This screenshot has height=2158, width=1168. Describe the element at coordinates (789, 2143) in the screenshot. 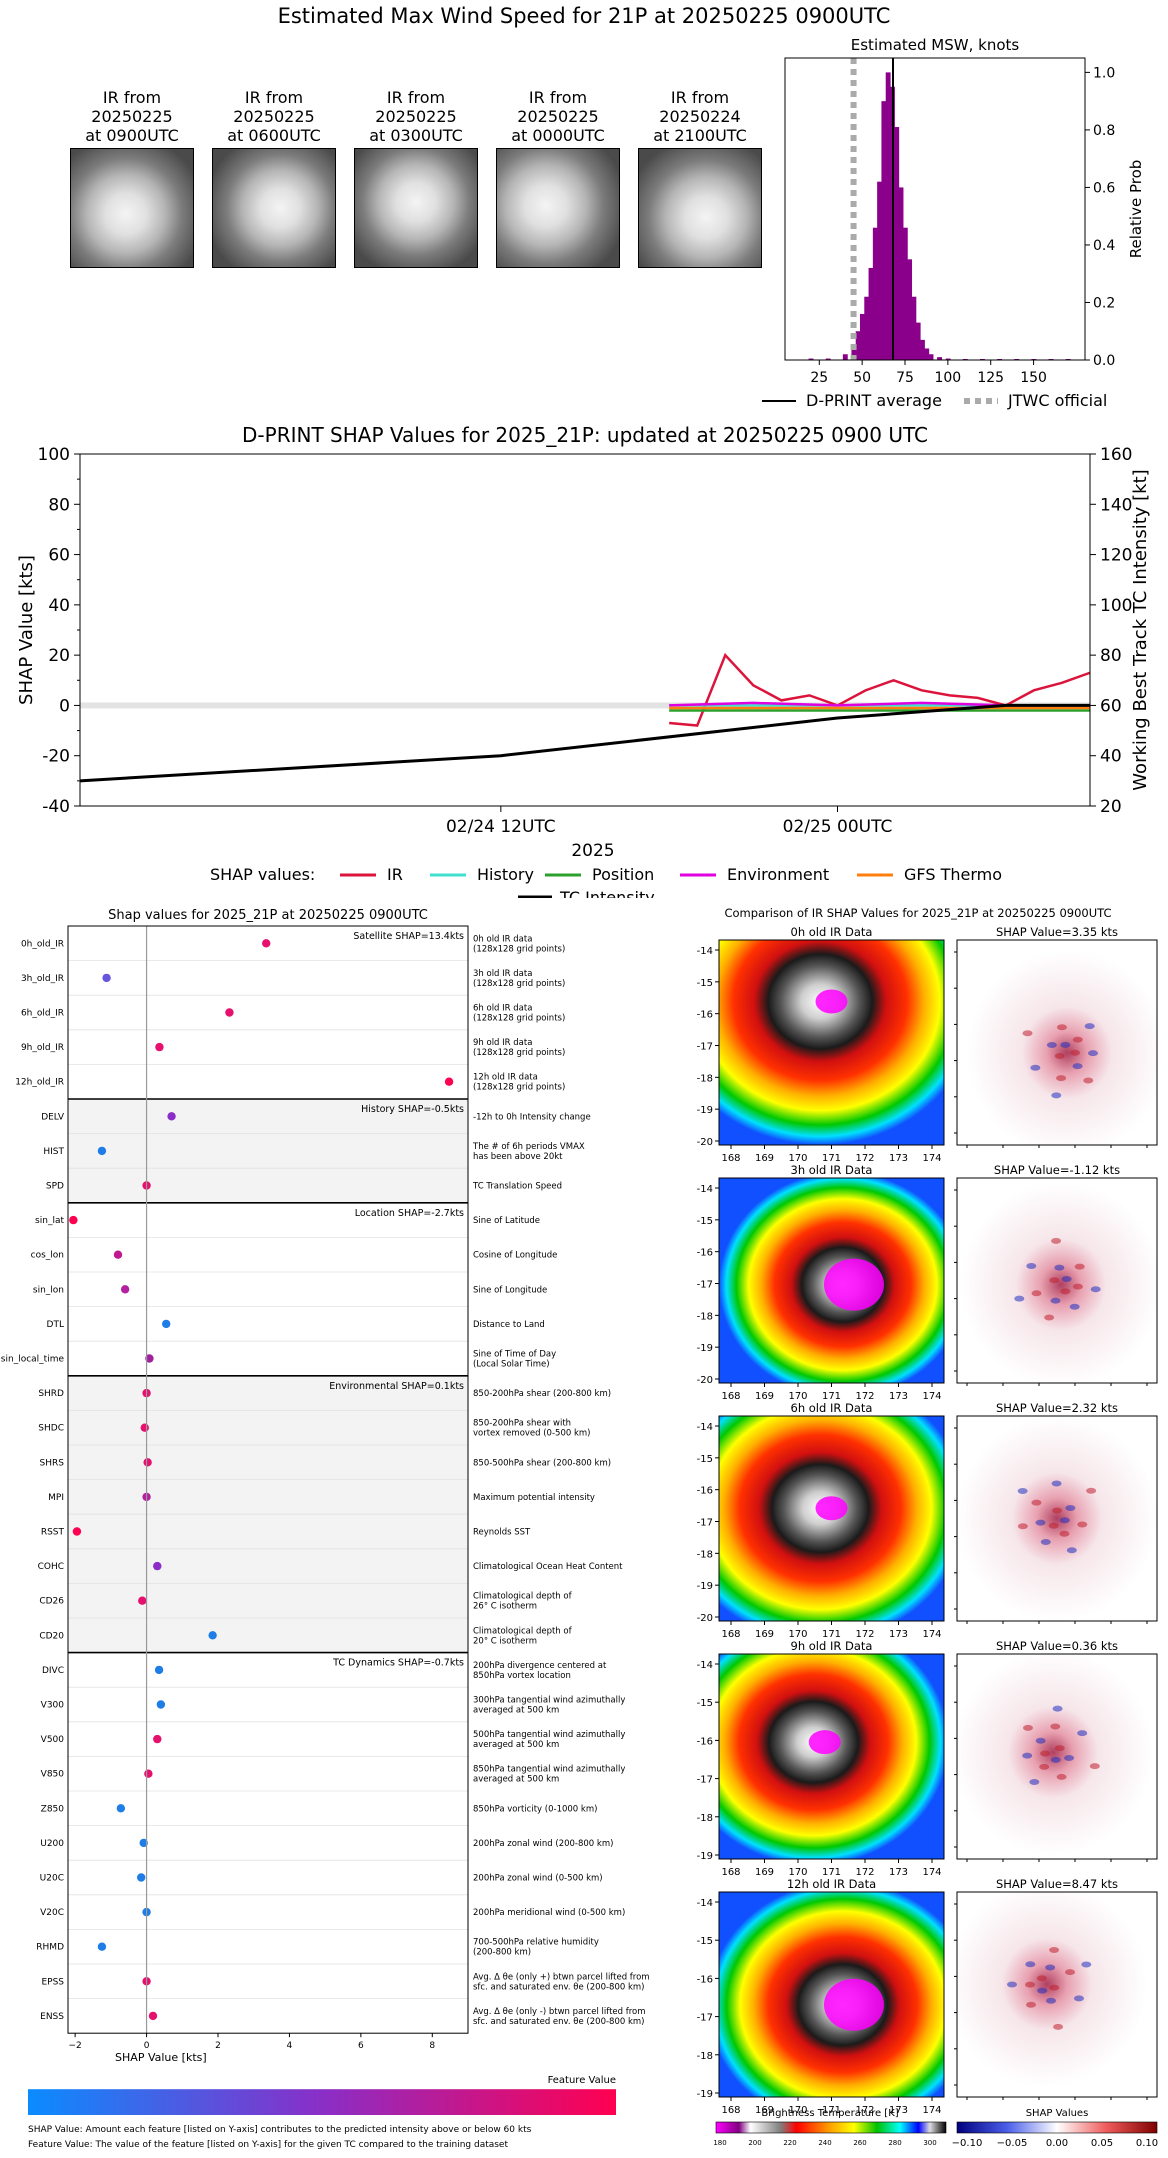

I see `bt-colorbar-tick: 220` at that location.